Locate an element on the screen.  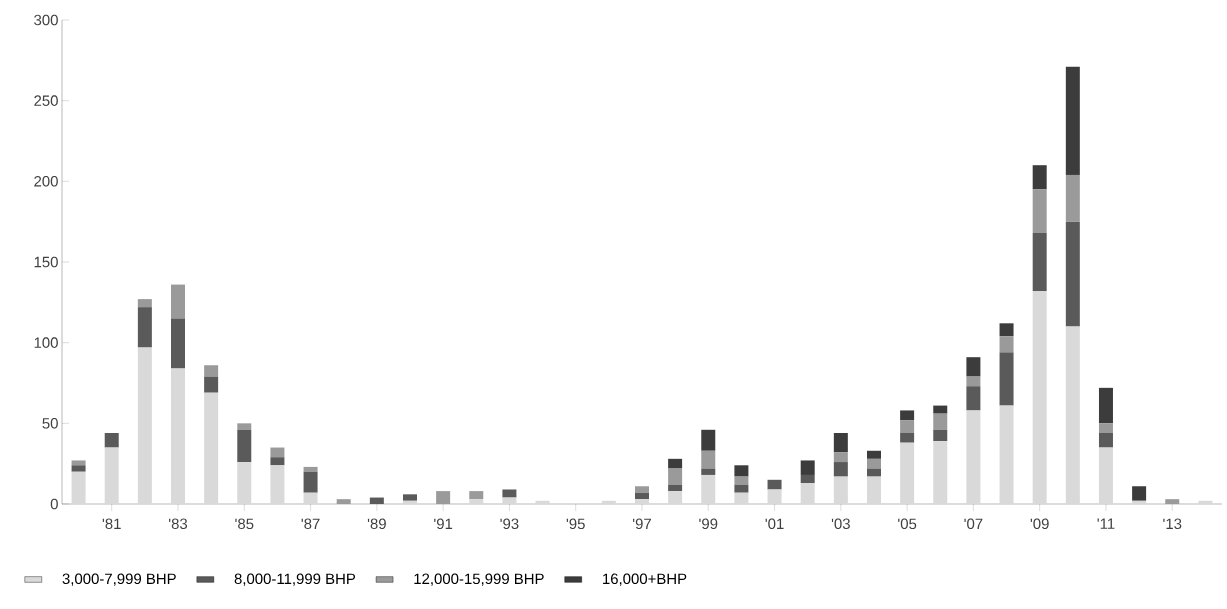
x-tick-label: '05 is located at coordinates (907, 524).